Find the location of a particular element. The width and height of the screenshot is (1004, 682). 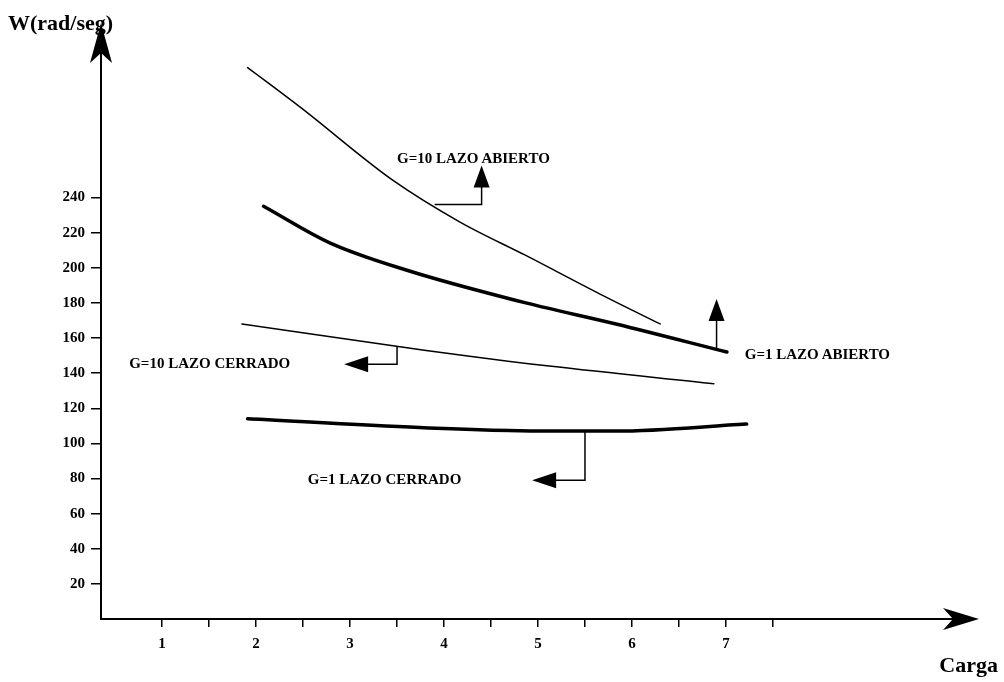

x-tick-label: 4 is located at coordinates (444, 642).